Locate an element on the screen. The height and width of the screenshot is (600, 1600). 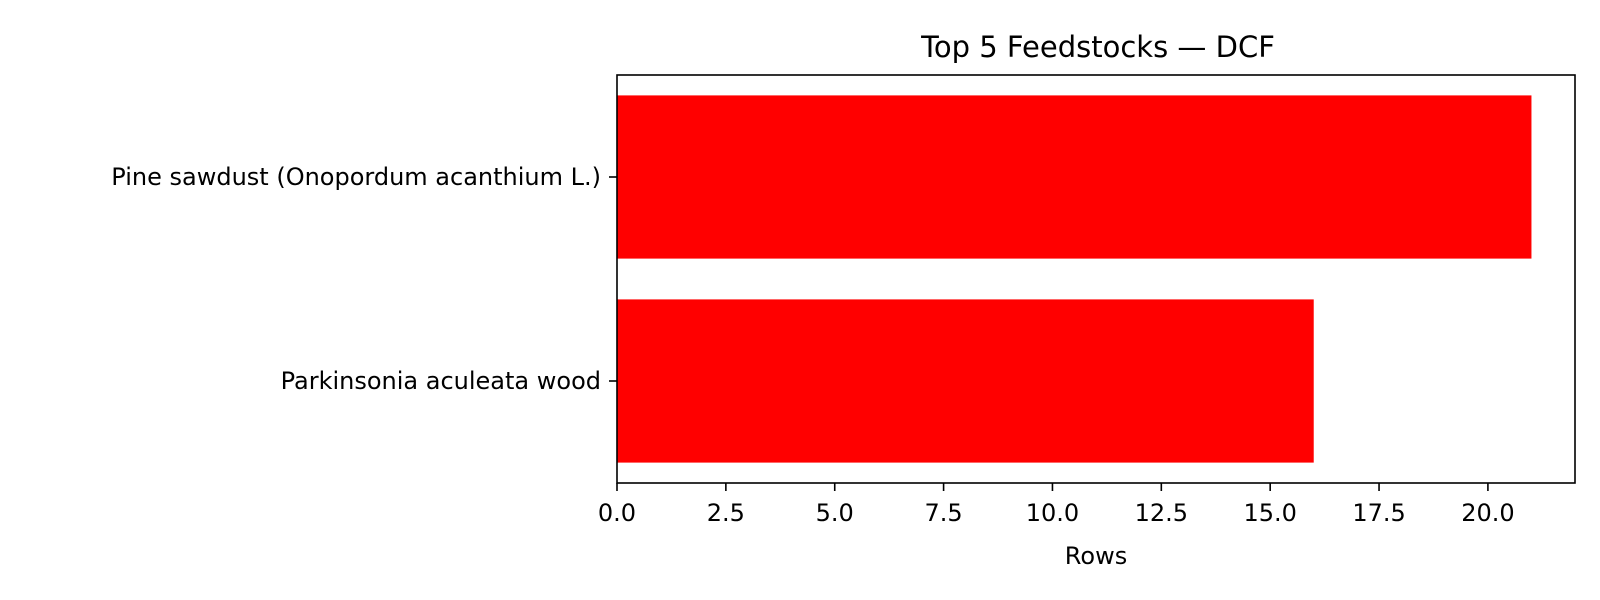
chart-title: Top 5 Feedstocks — DCF is located at coordinates (1097, 47).